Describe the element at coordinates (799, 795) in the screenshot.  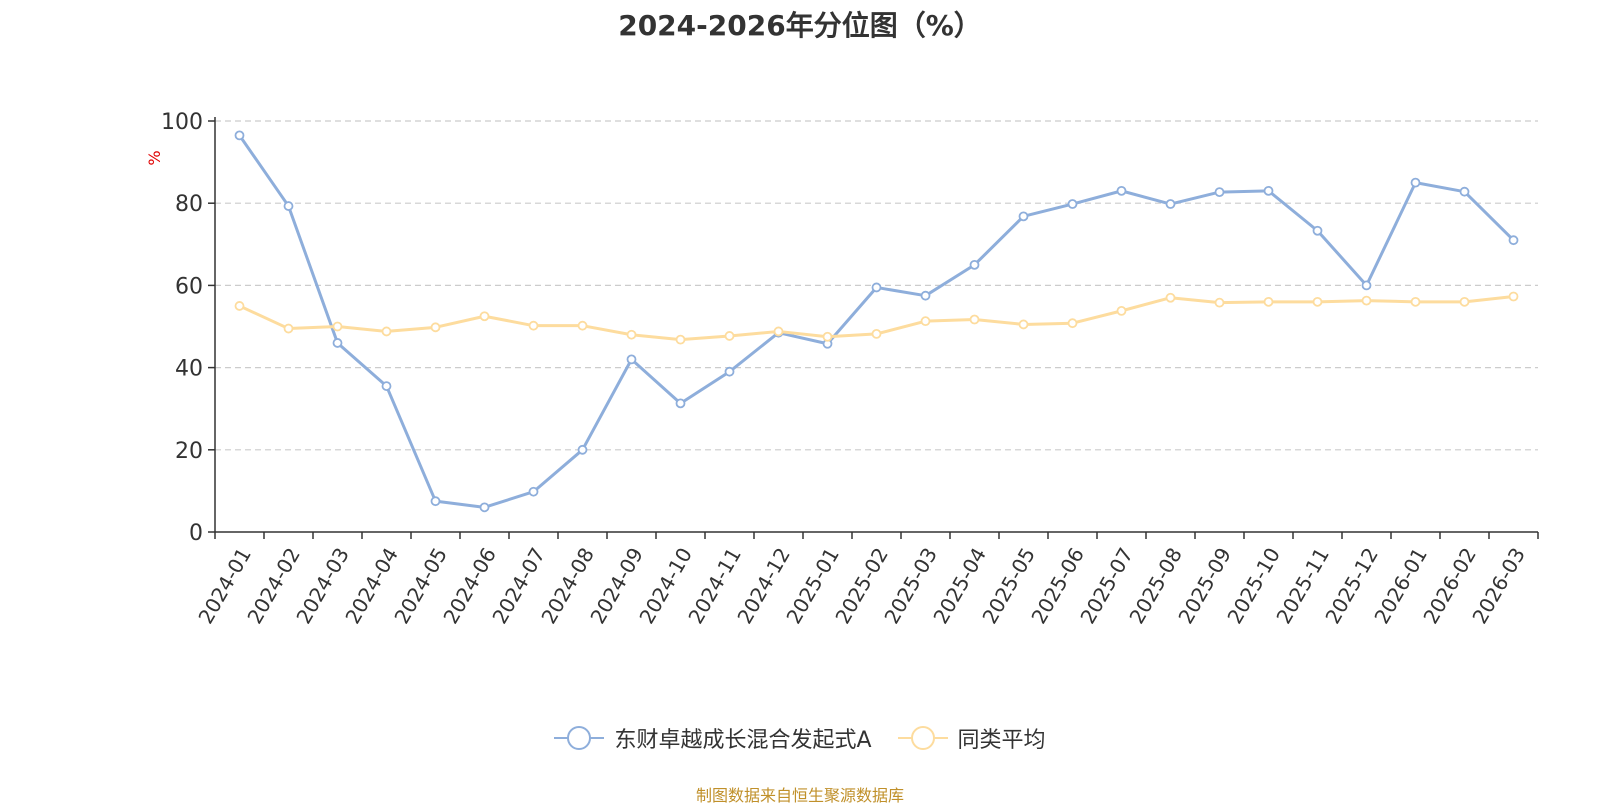
I see `source-note: 制图数据来自恒生聚源数据库` at that location.